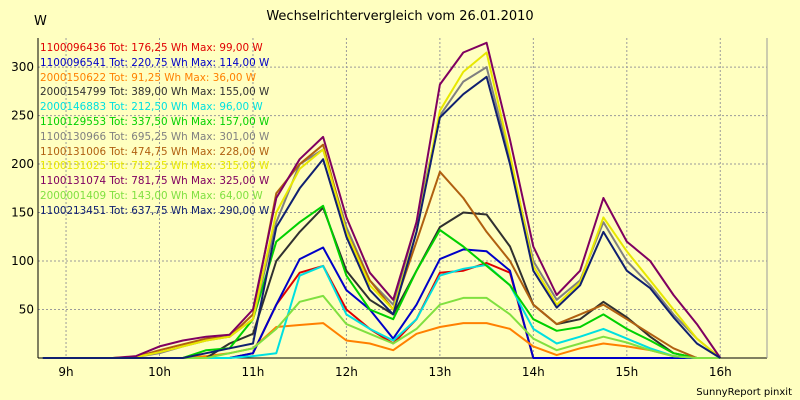  What do you see at coordinates (744, 392) in the screenshot?
I see `footer-credit: SunnyReport pinxit` at bounding box center [744, 392].